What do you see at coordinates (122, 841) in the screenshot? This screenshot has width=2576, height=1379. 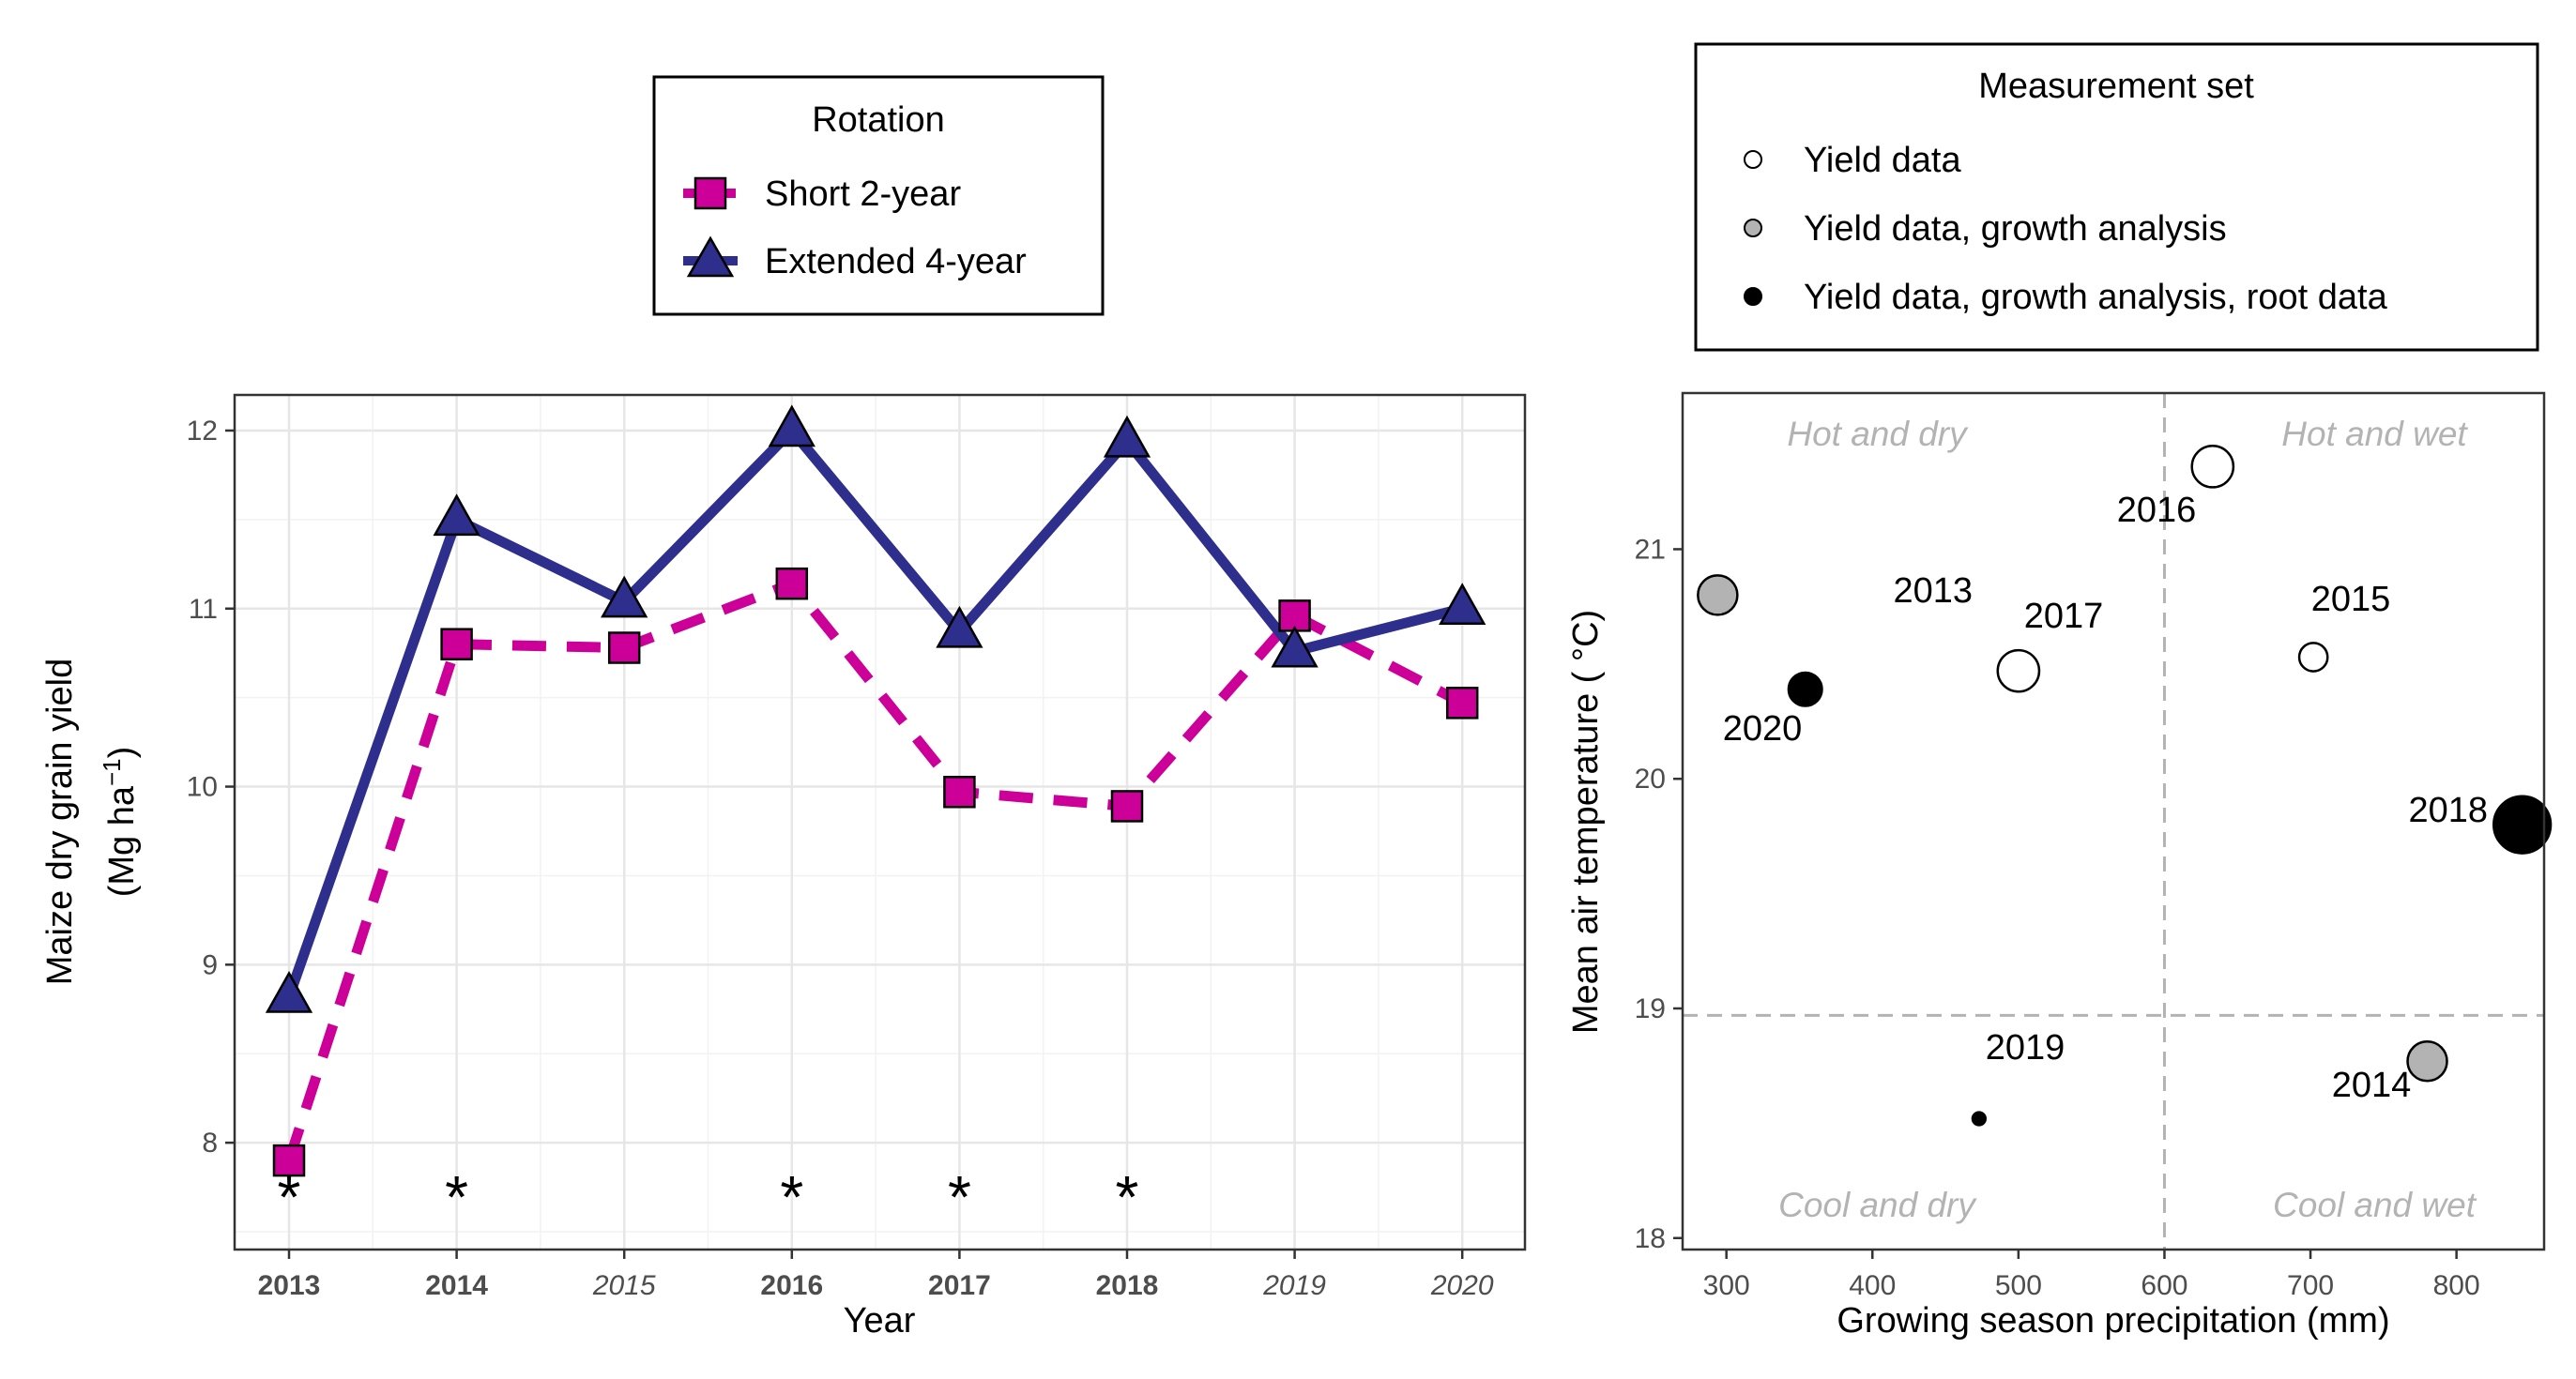 I see `yield-y-axis-unit: (Mg ha` at bounding box center [122, 841].